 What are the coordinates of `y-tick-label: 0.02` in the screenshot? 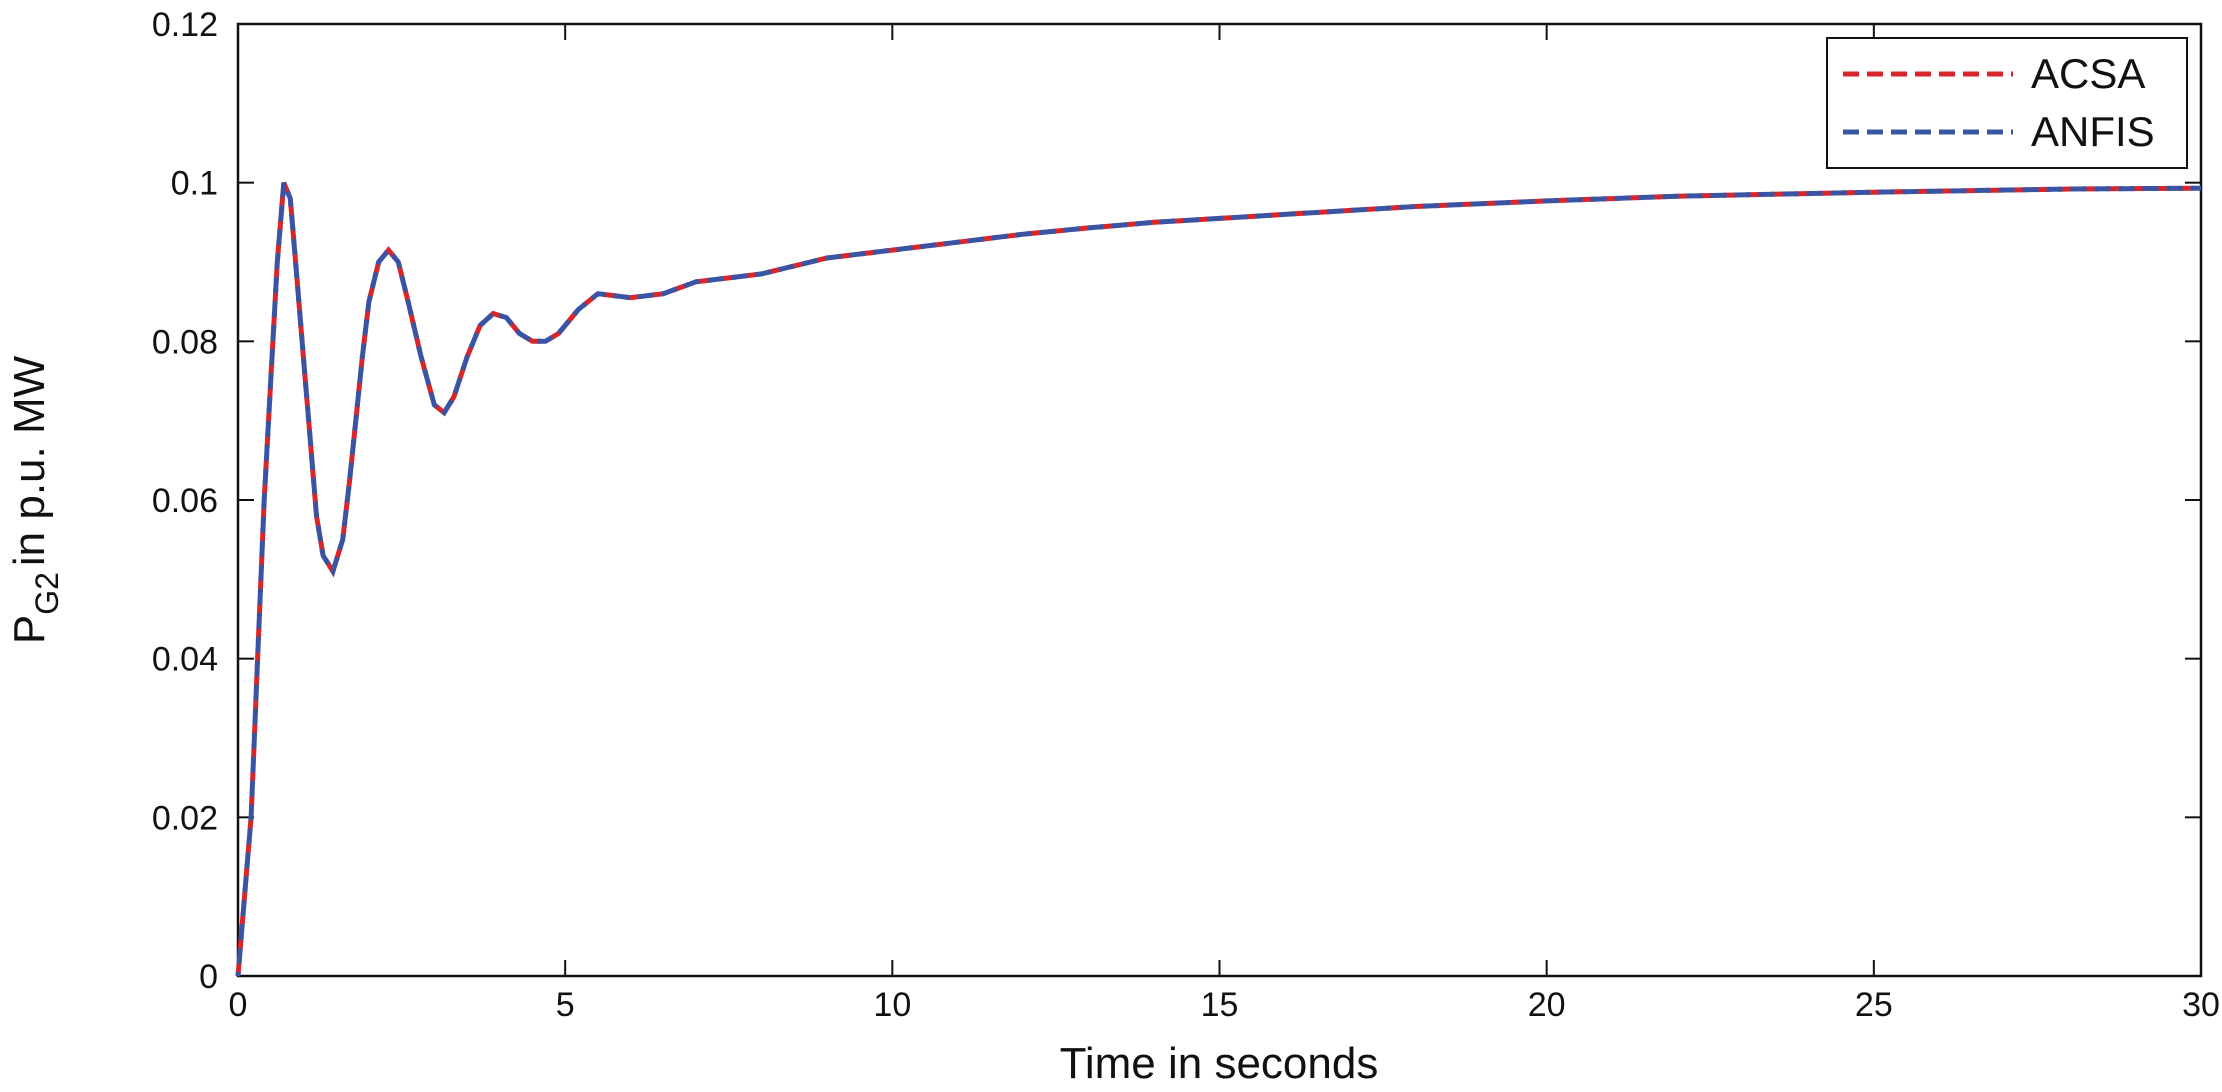 It's located at (185, 818).